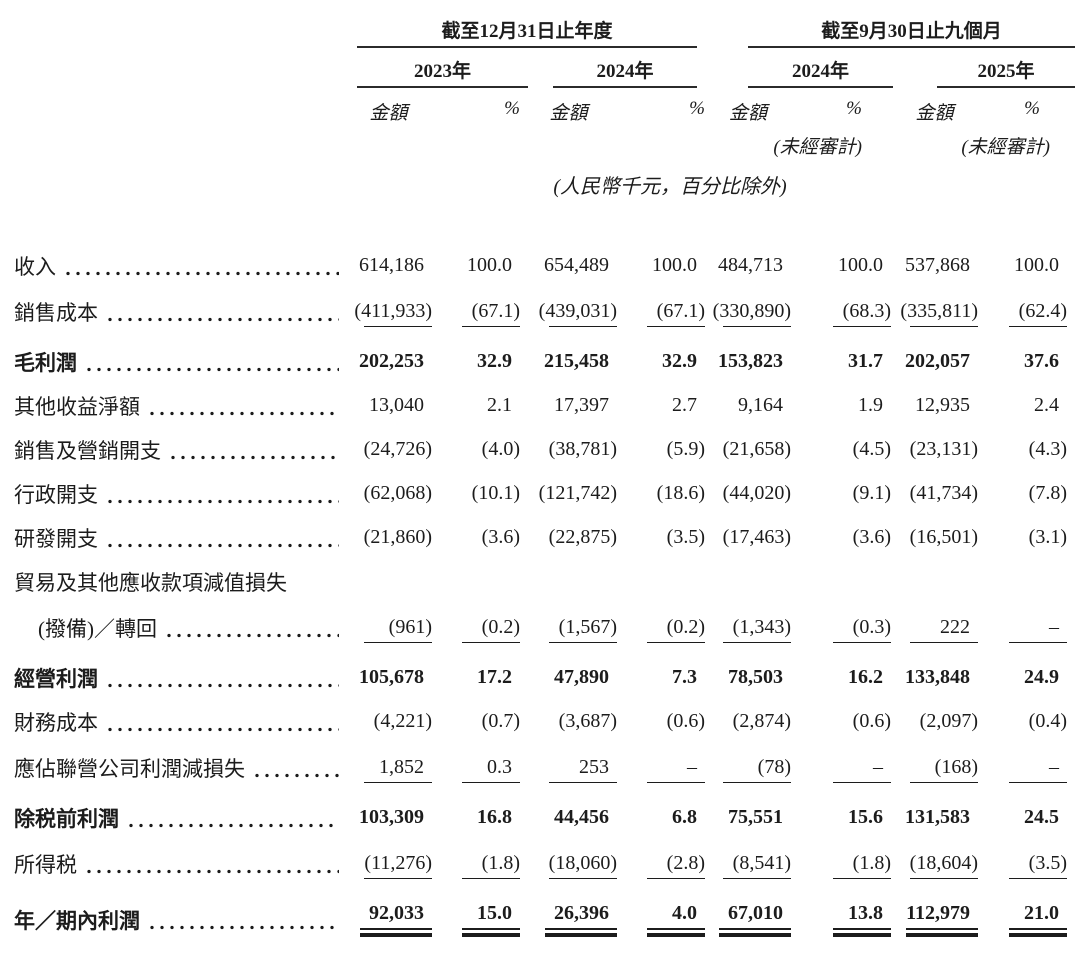 This screenshot has width=1080, height=957. I want to click on double-underline, so click(862, 932).